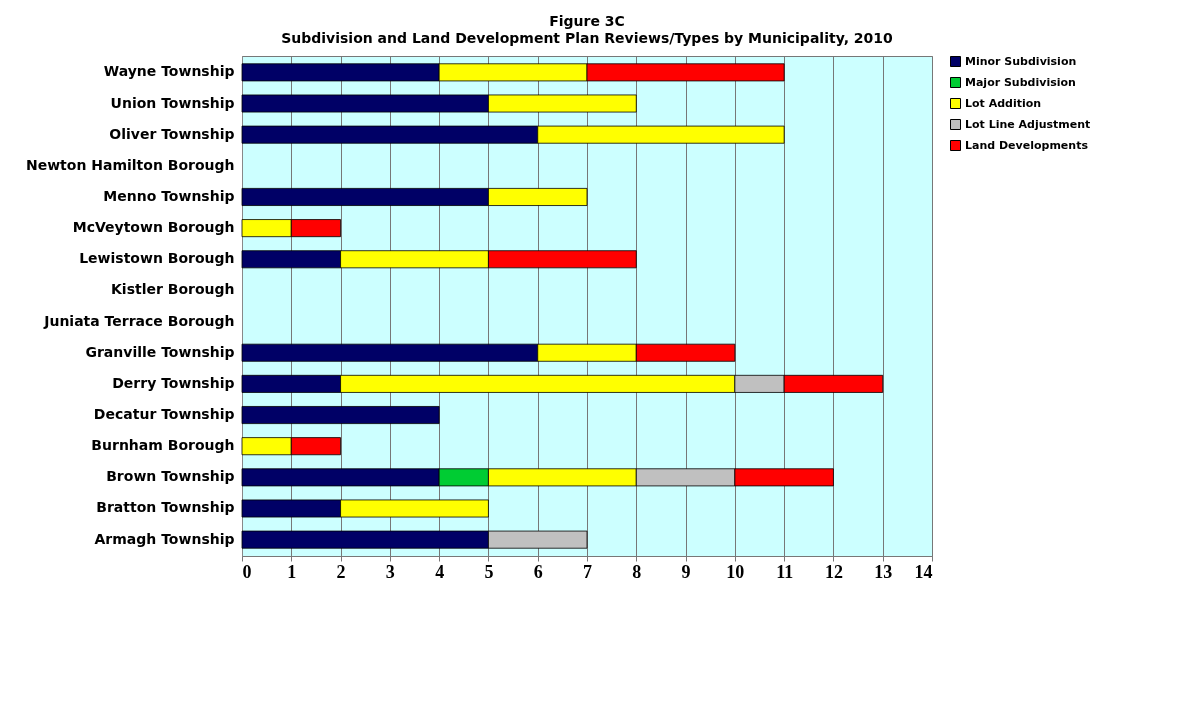 The height and width of the screenshot is (719, 1204). What do you see at coordinates (1020, 82) in the screenshot?
I see `legend-label: Major Subdivision` at bounding box center [1020, 82].